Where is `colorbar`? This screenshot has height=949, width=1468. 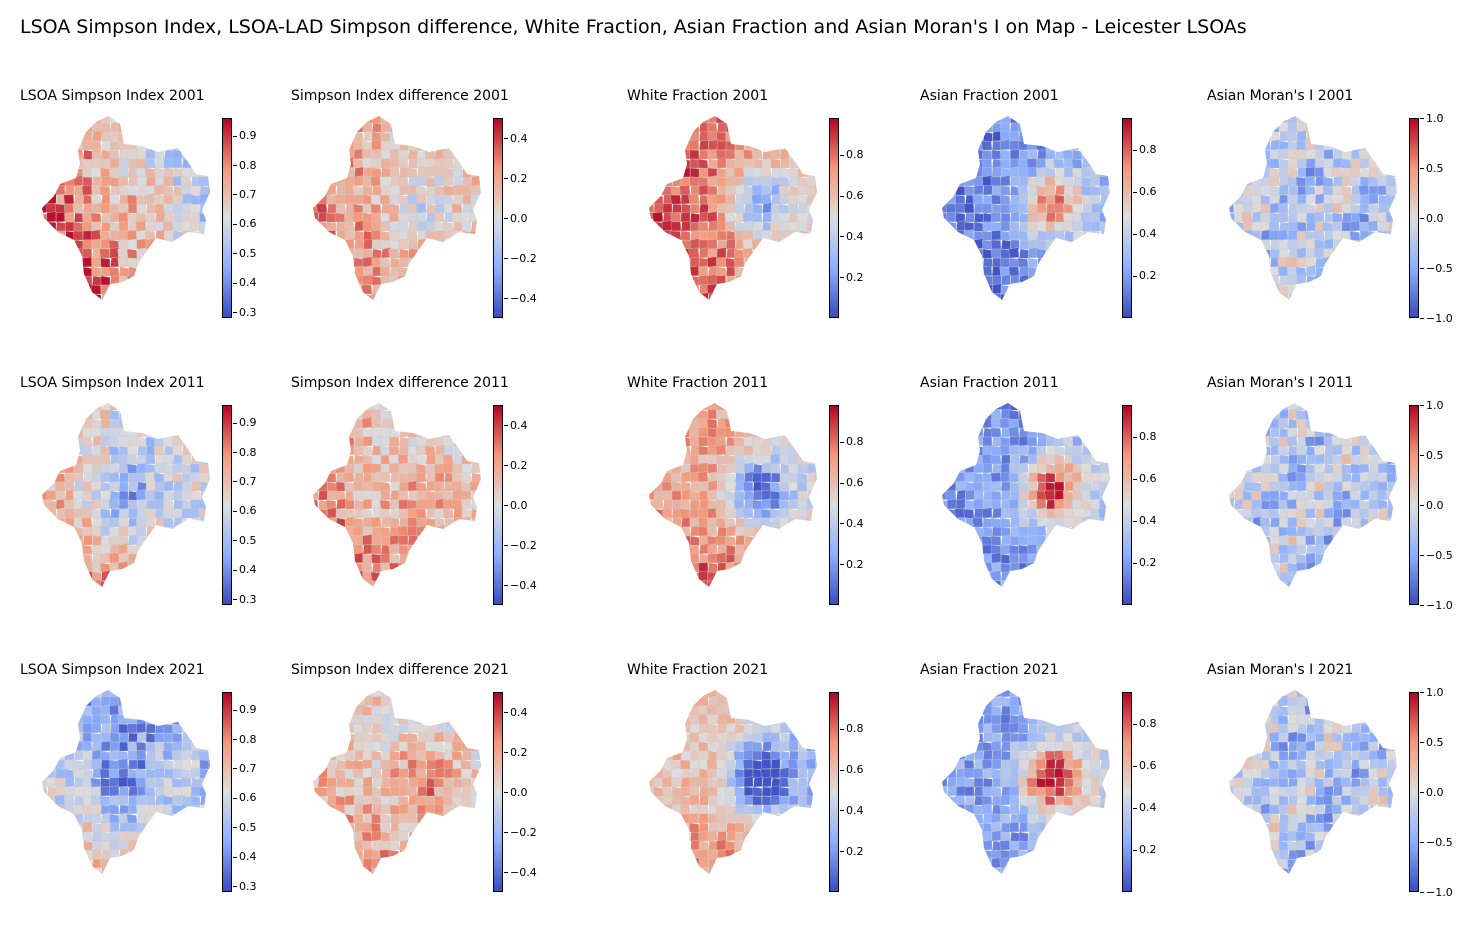
colorbar is located at coordinates (227, 792).